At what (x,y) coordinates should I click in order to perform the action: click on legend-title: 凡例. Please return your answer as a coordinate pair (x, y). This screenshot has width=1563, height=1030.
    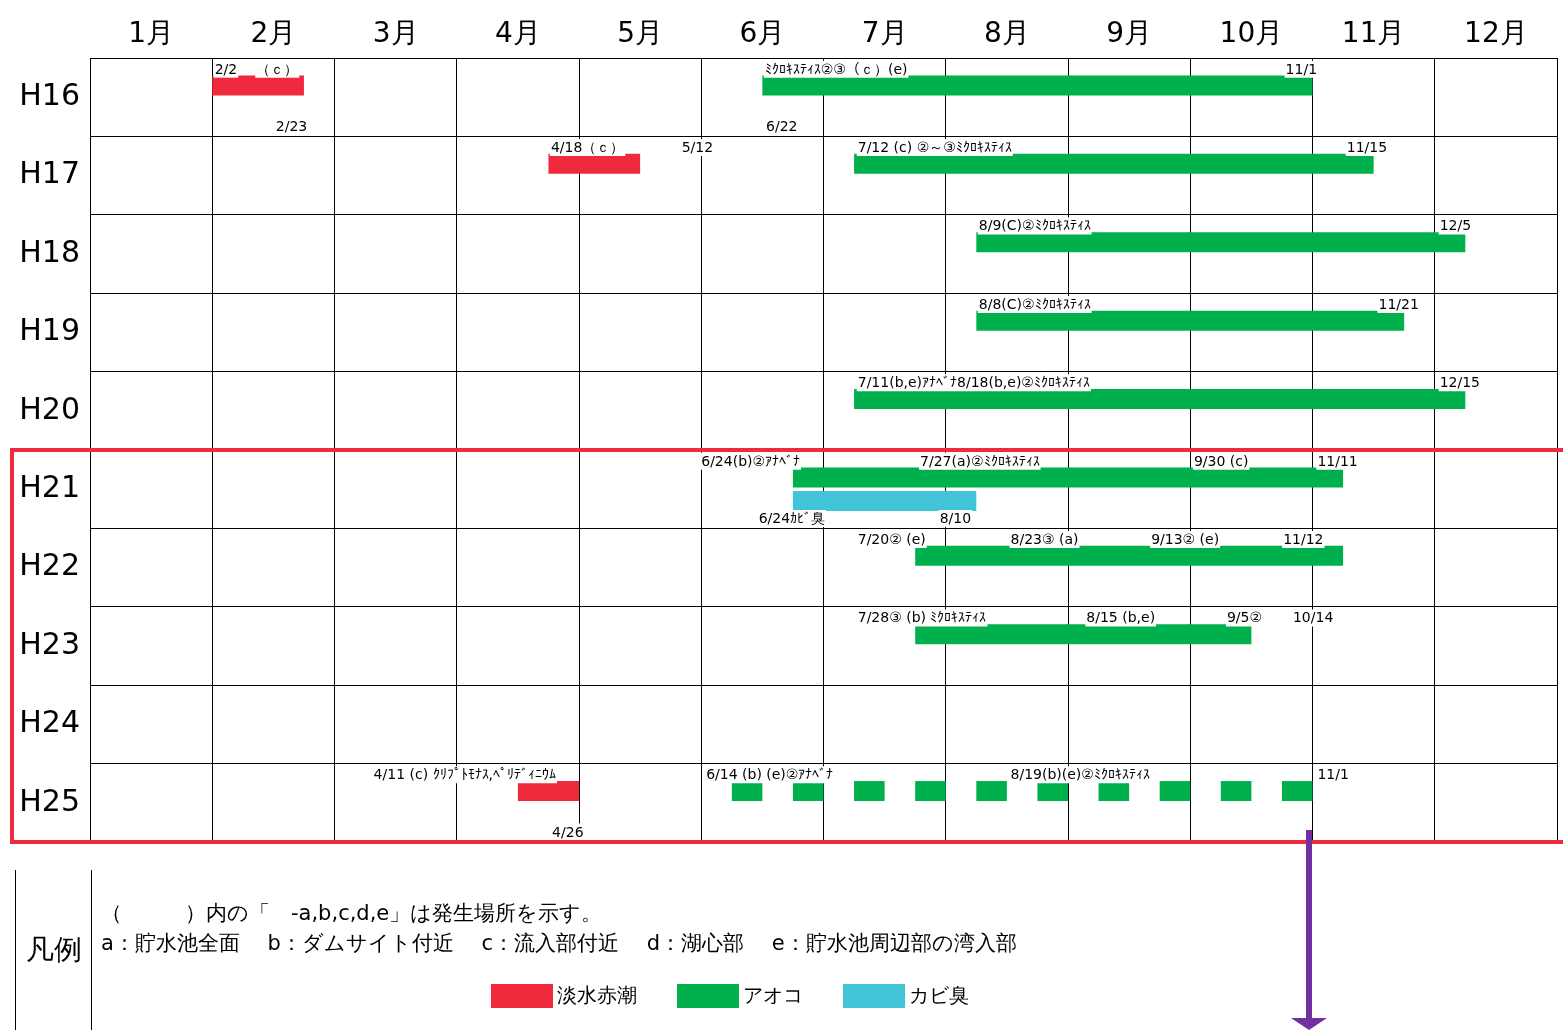
    Looking at the image, I should click on (54, 950).